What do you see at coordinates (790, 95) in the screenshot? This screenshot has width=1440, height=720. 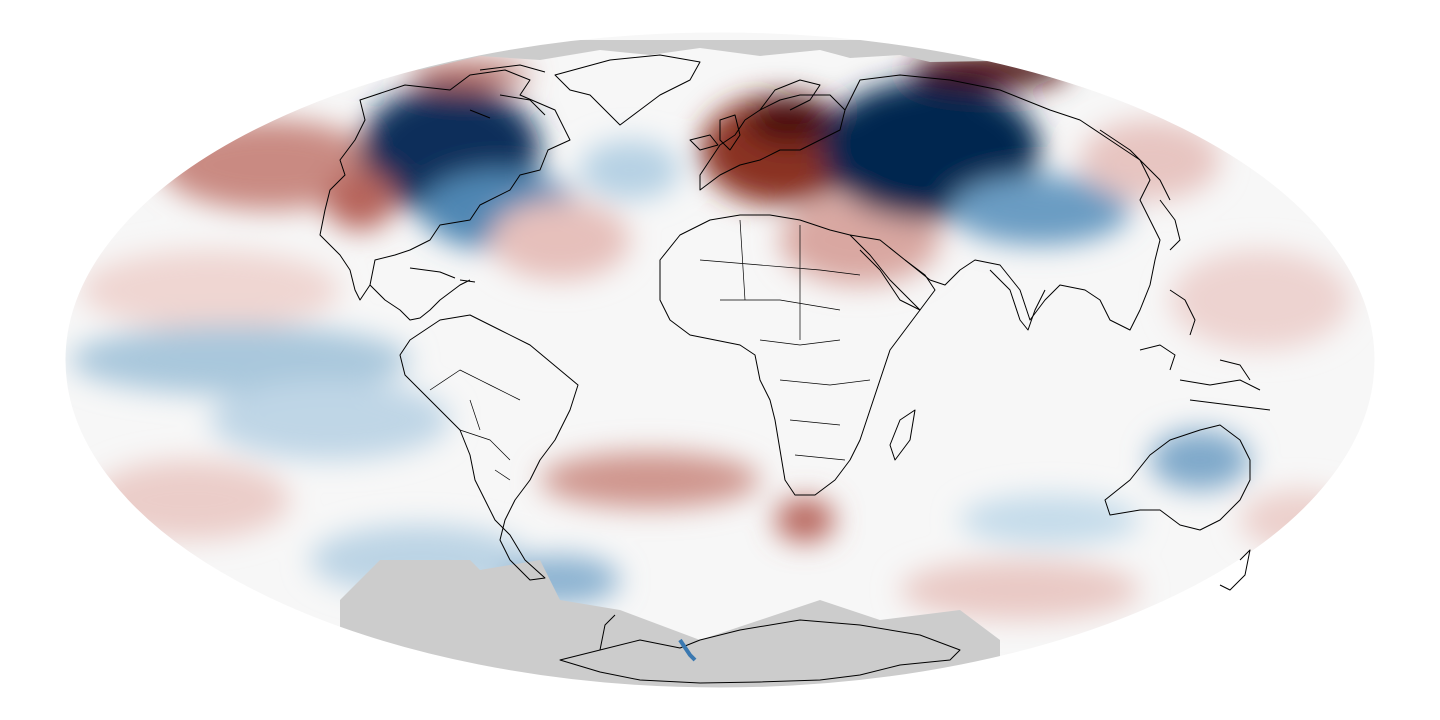 I see `coastline-scandinavia` at bounding box center [790, 95].